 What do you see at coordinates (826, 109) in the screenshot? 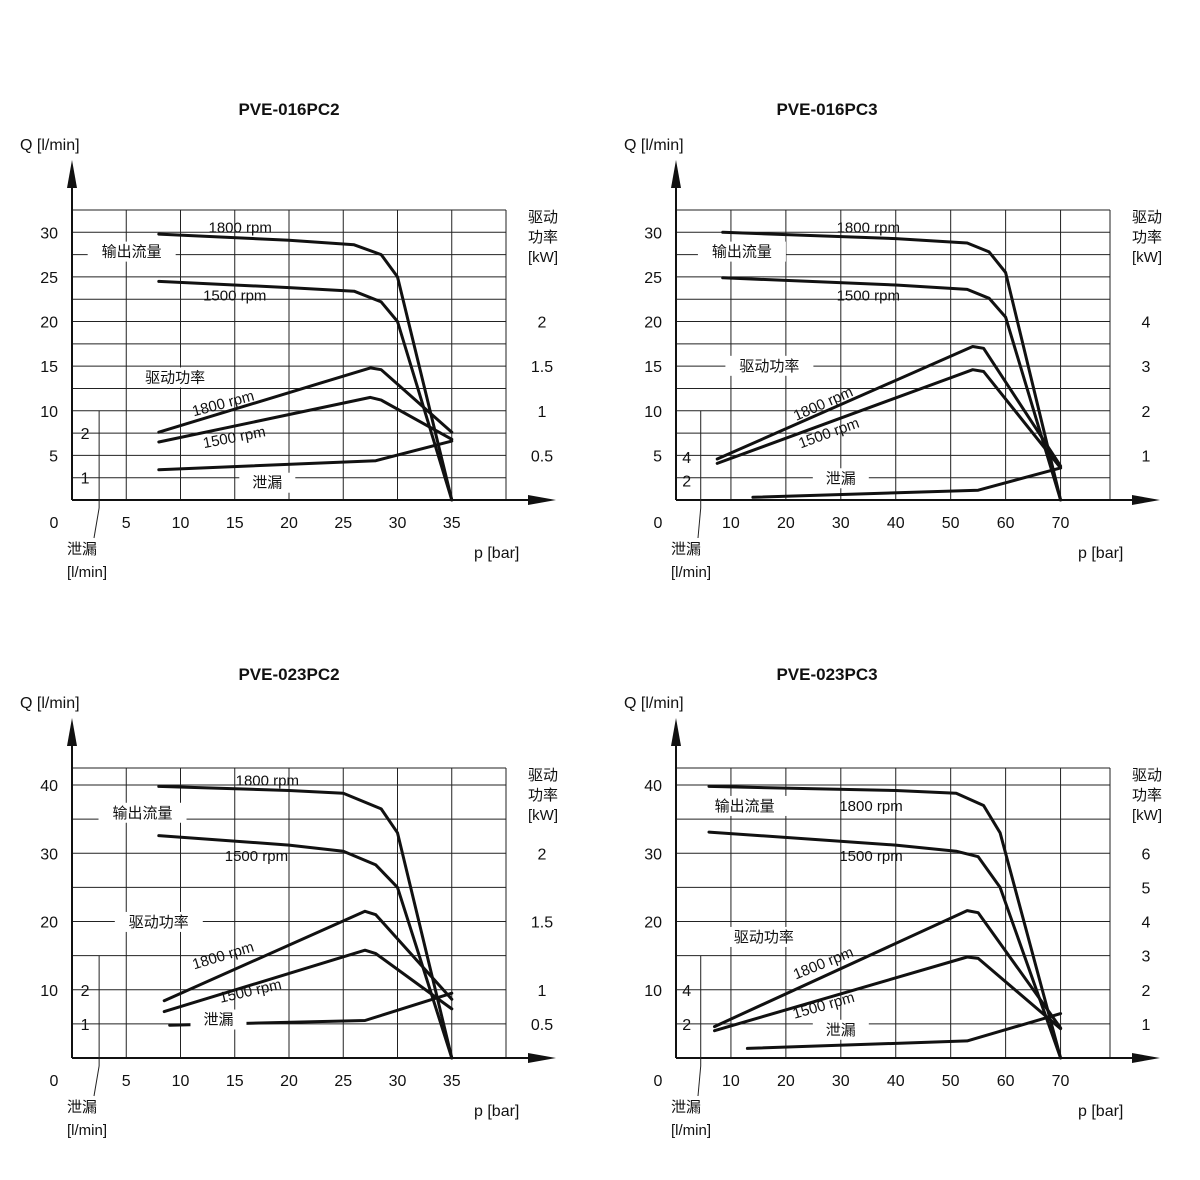
I see `chart-title: PVE-016PC3` at bounding box center [826, 109].